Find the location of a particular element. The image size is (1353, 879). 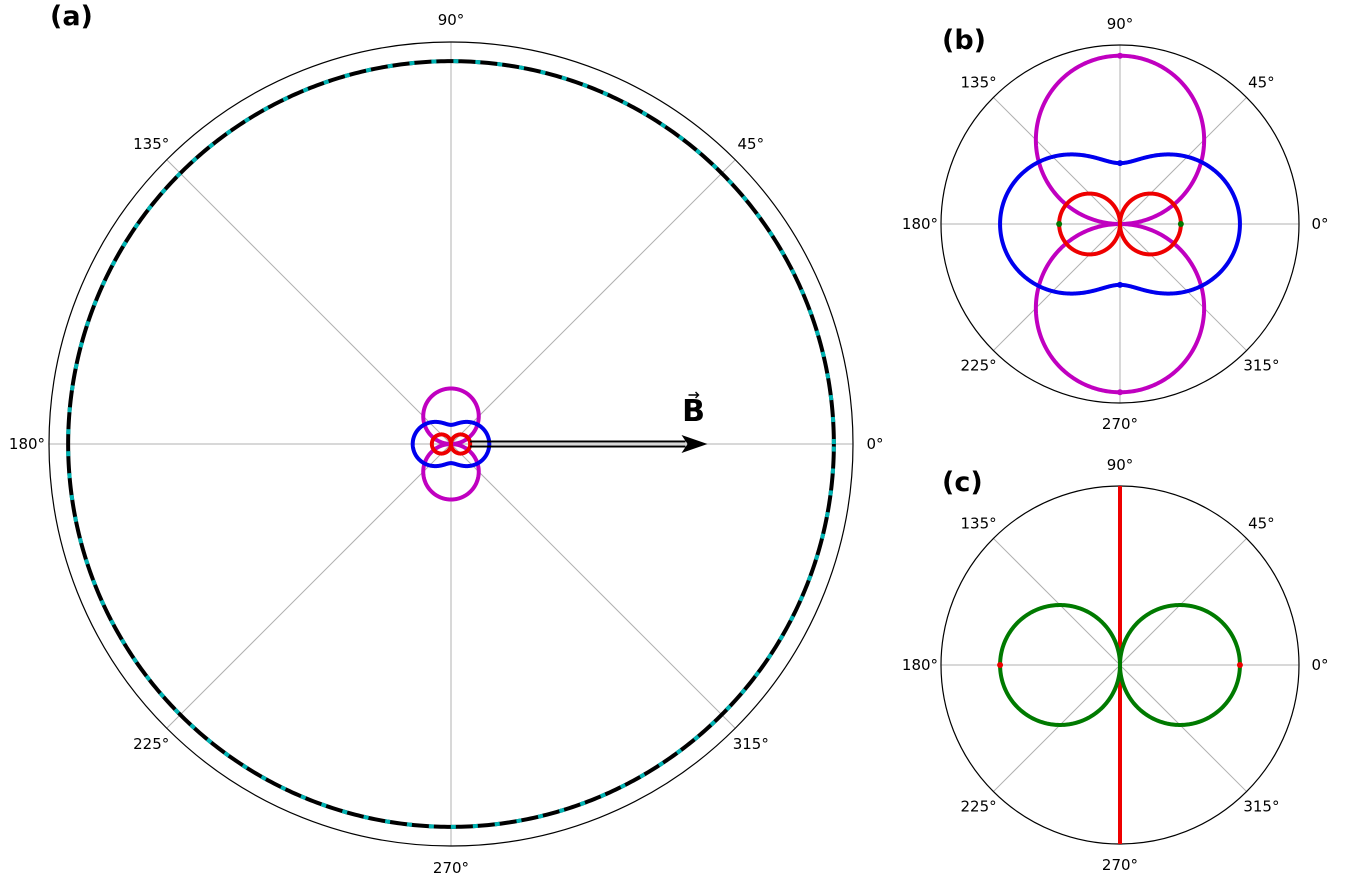

panel-b-tick-label-225: 225° is located at coordinates (979, 365).